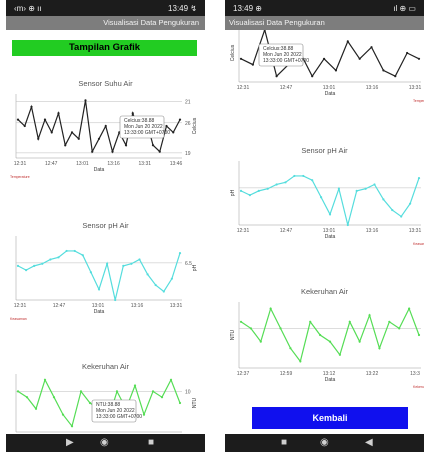 The width and height of the screenshot is (428, 452). Describe the element at coordinates (182, 8) in the screenshot. I see `status-time: 13:49 ↯` at that location.